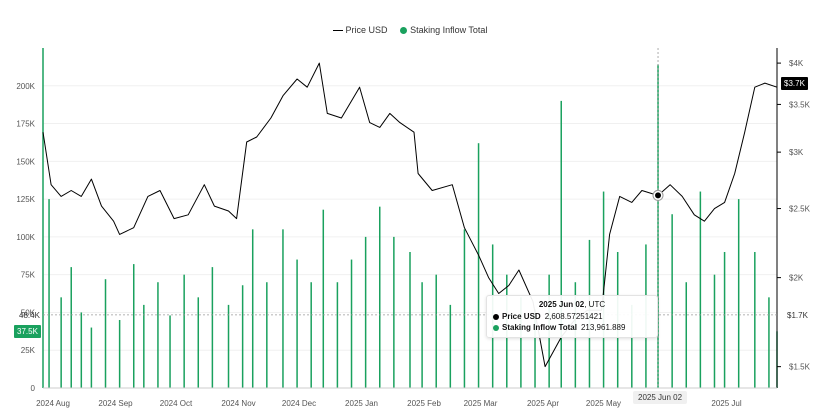  I want to click on price-dot-icon, so click(496, 316).